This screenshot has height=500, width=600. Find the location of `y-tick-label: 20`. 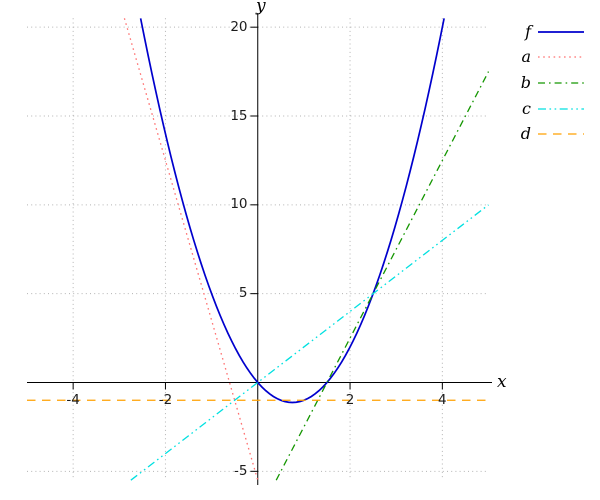

y-tick-label: 20 is located at coordinates (239, 26).